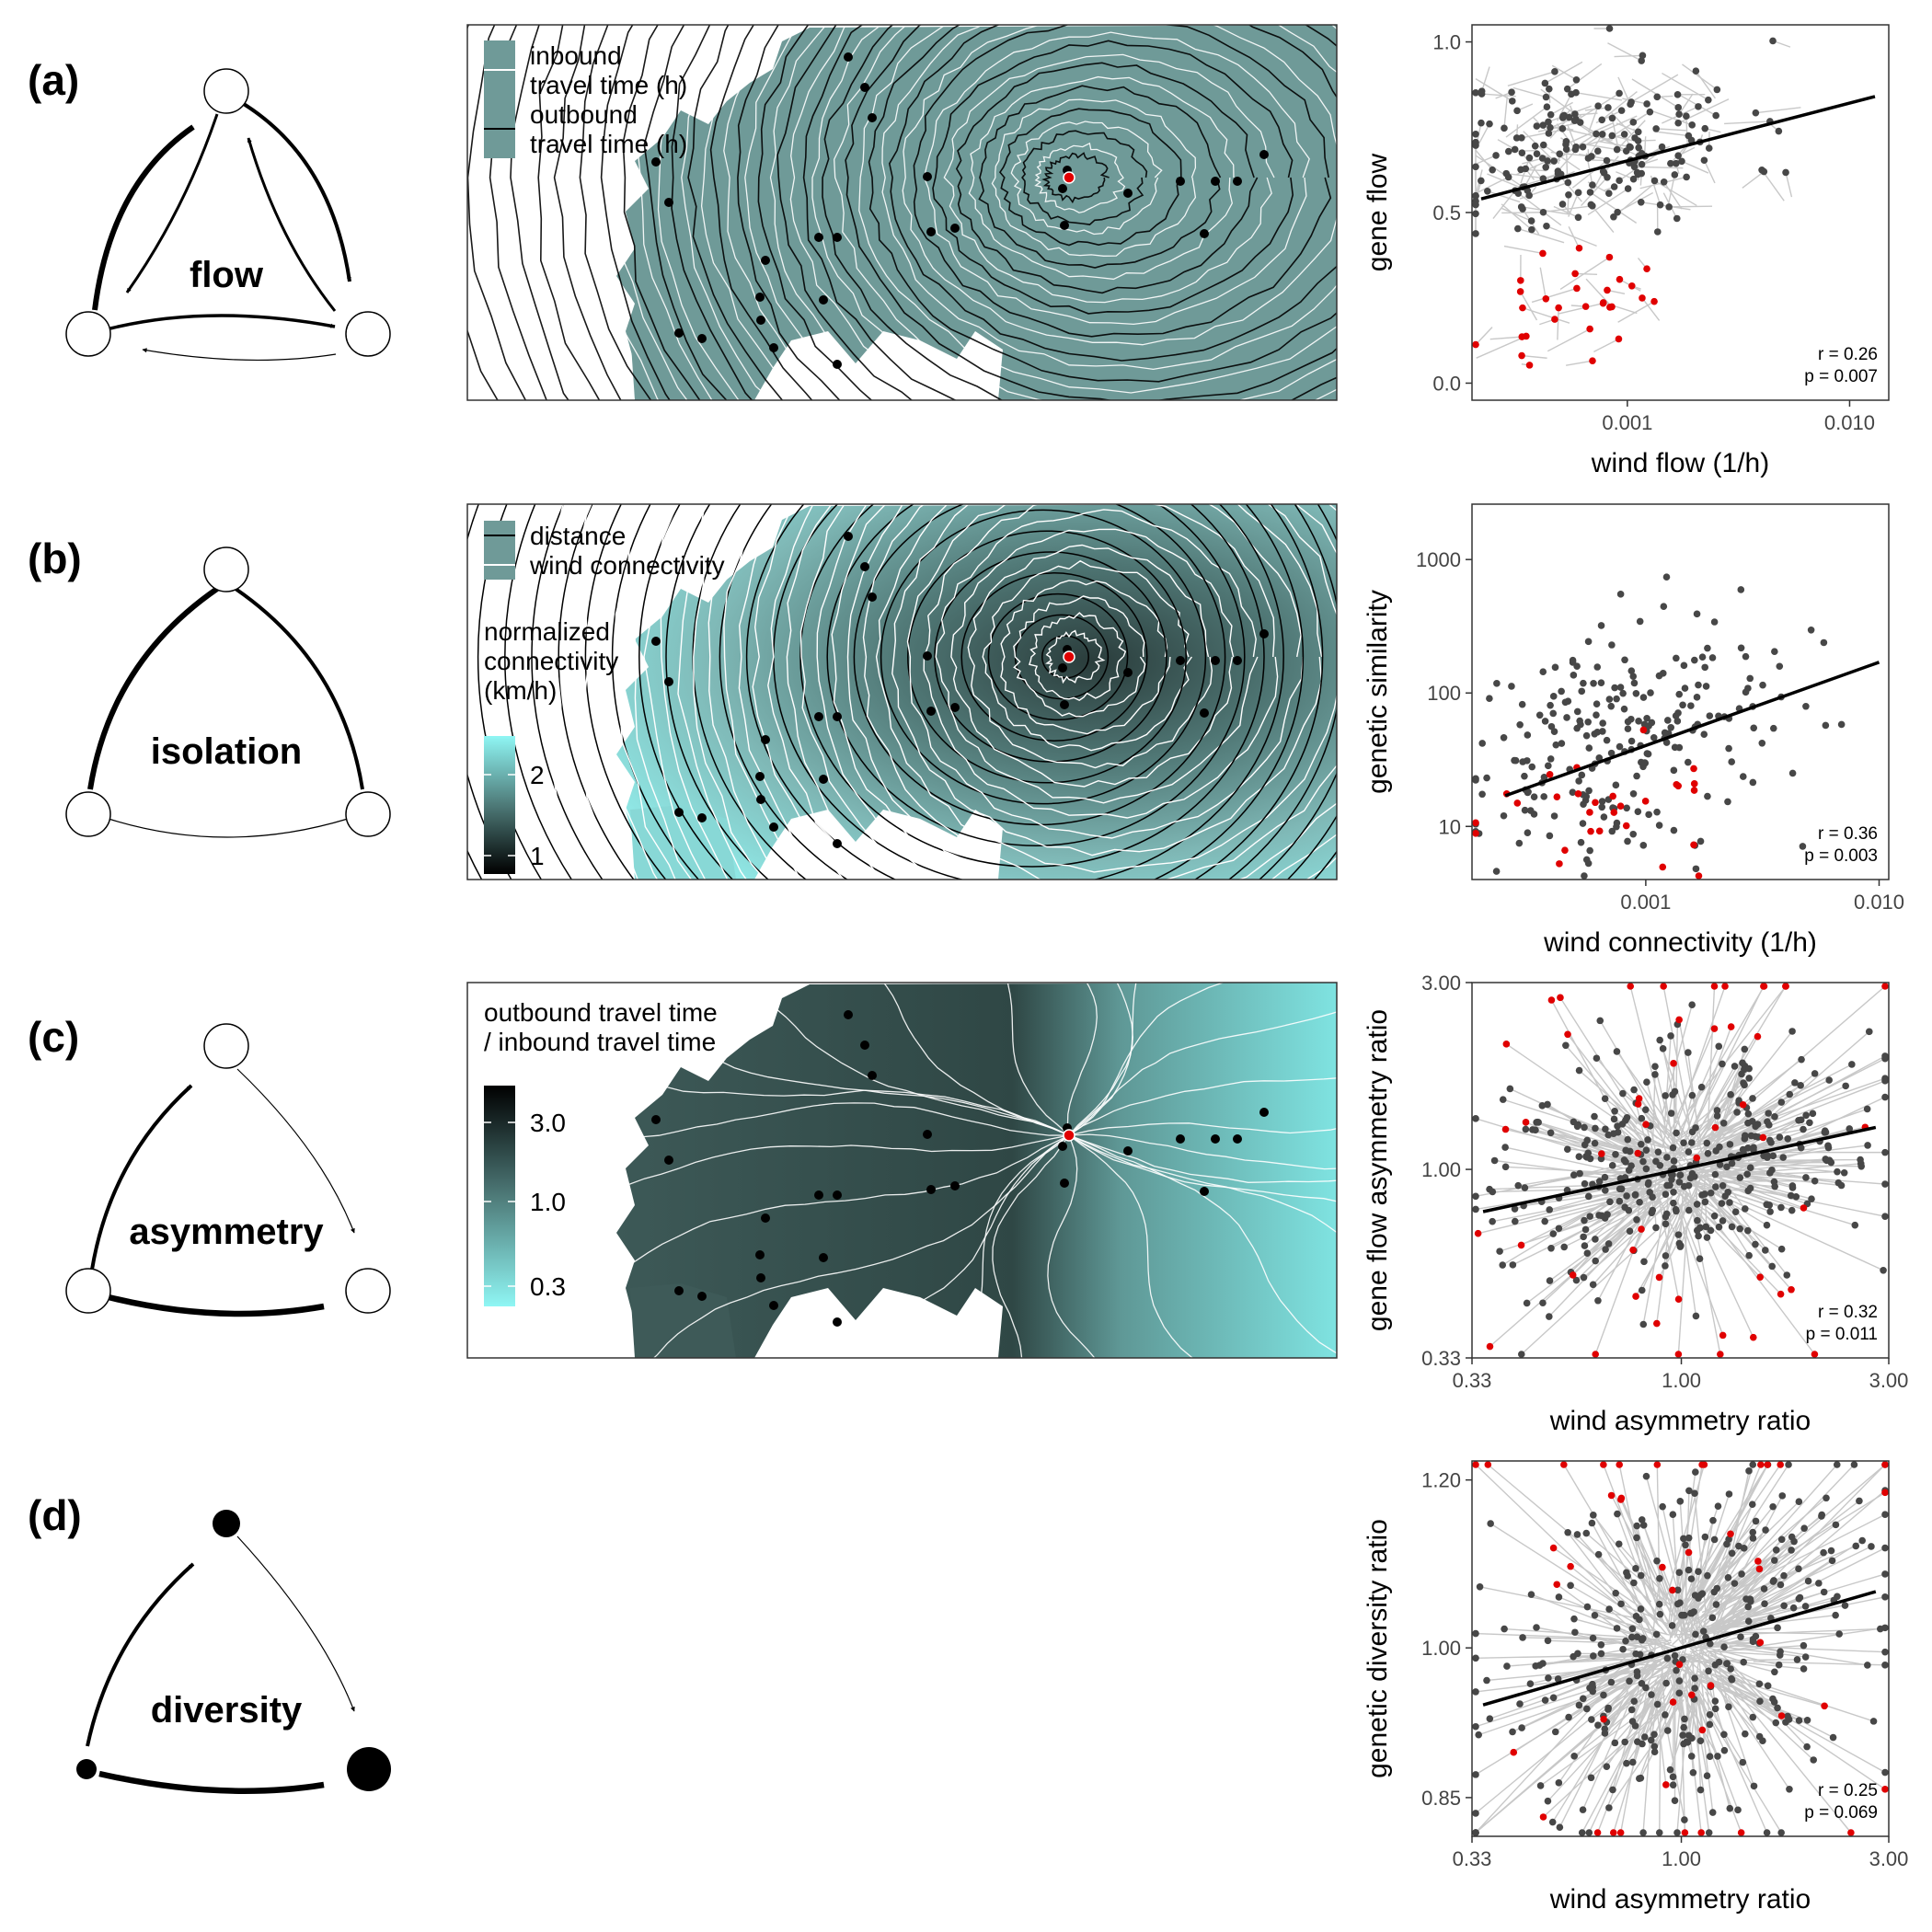 This screenshot has height=1932, width=1932. I want to click on panel-label-c: (c), so click(53, 1037).